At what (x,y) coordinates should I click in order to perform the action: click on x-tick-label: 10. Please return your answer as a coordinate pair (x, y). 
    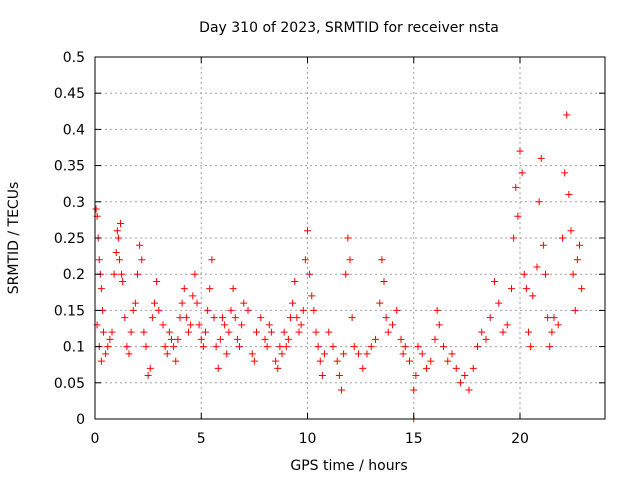
    Looking at the image, I should click on (308, 439).